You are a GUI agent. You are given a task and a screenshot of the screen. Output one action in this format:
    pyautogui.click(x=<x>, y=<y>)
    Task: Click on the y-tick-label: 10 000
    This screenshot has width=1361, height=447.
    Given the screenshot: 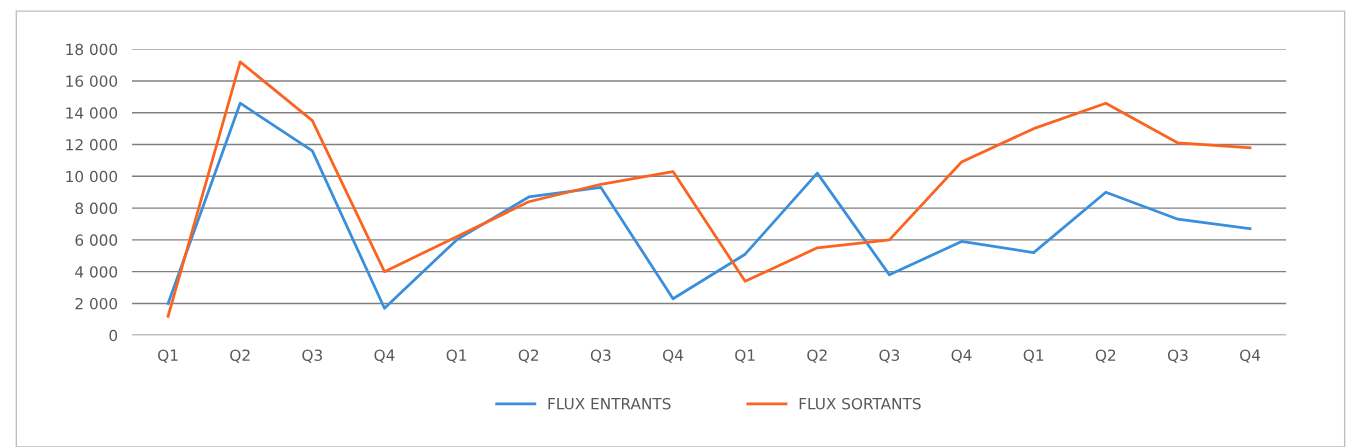 What is the action you would take?
    pyautogui.click(x=92, y=176)
    